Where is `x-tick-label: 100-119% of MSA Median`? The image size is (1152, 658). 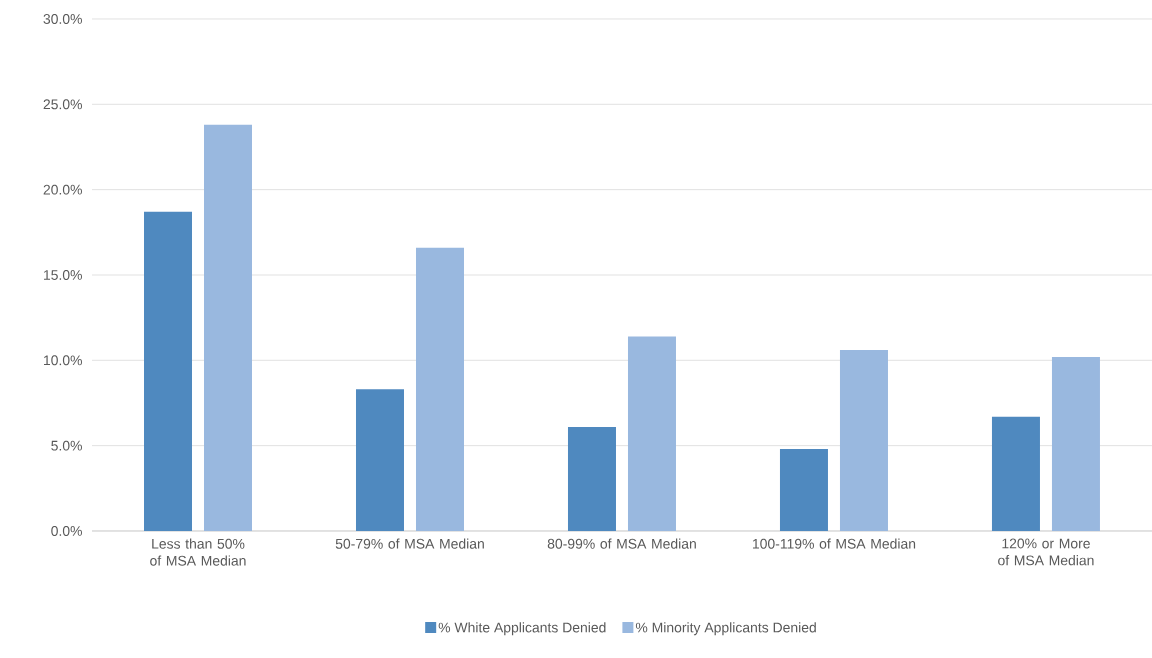
x-tick-label: 100-119% of MSA Median is located at coordinates (834, 543).